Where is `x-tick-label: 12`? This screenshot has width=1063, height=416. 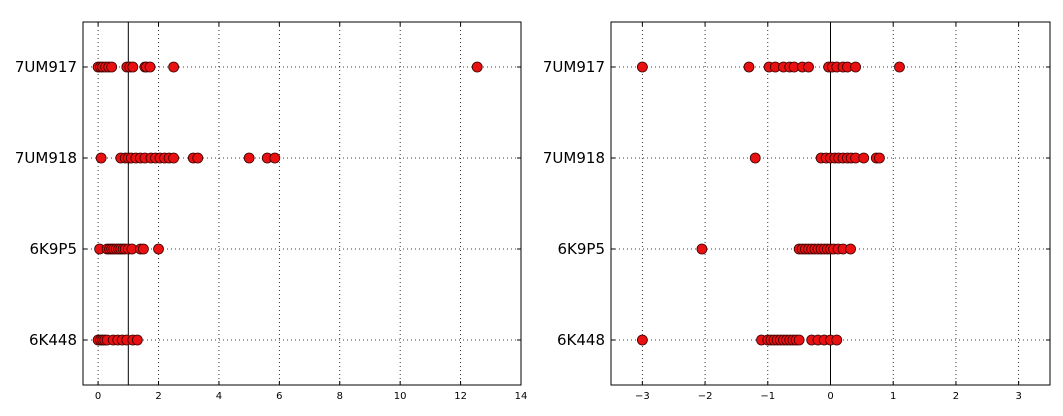
x-tick-label: 12 is located at coordinates (460, 396).